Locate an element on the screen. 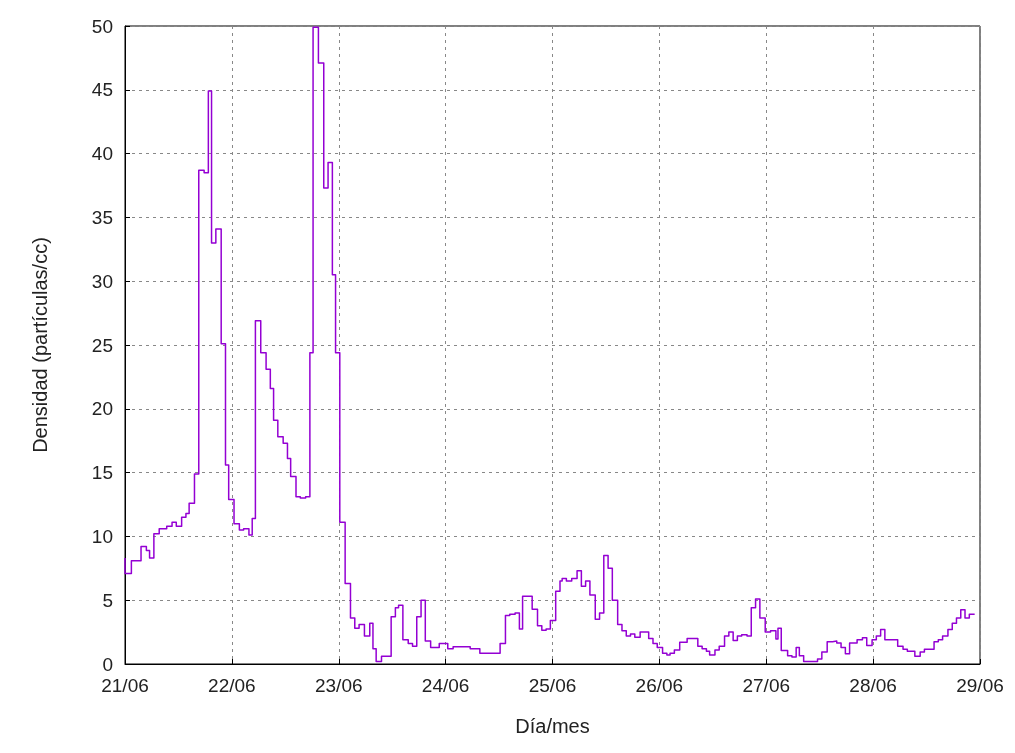 The image size is (1015, 753). y-tick-label: 20 is located at coordinates (102, 409).